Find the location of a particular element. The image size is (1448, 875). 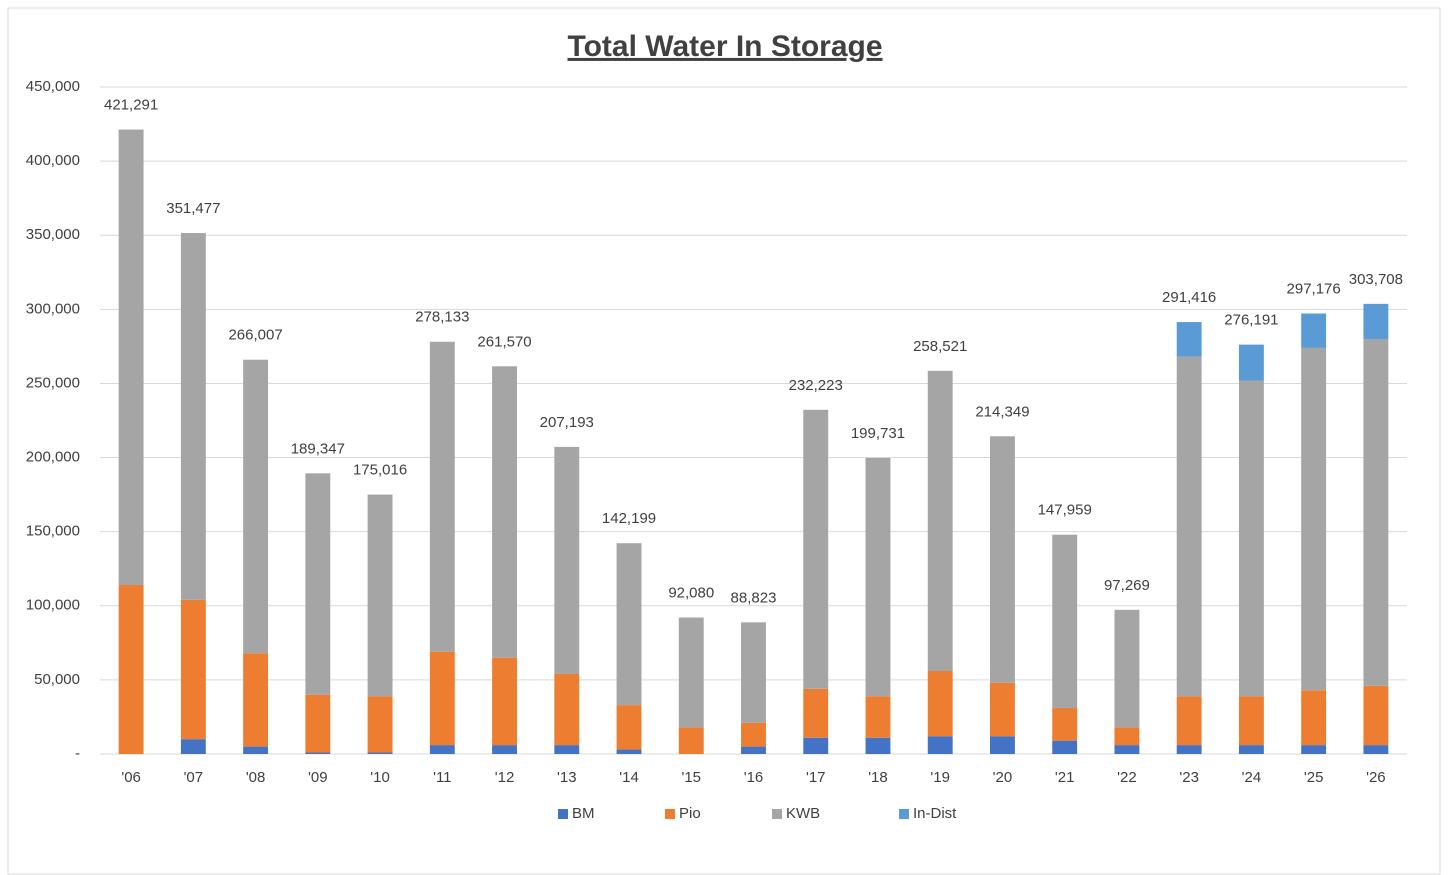

total-label: 142,199 is located at coordinates (629, 518).